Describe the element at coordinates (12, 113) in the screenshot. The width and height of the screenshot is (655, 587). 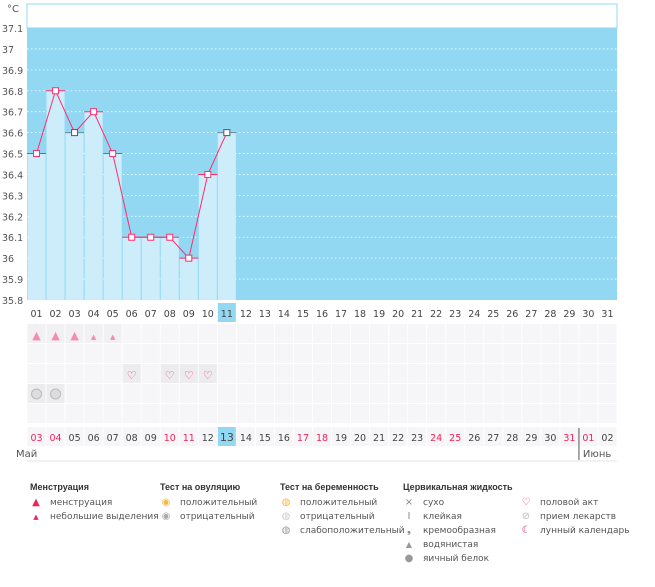
I see `y-tick-label: 36.7` at that location.